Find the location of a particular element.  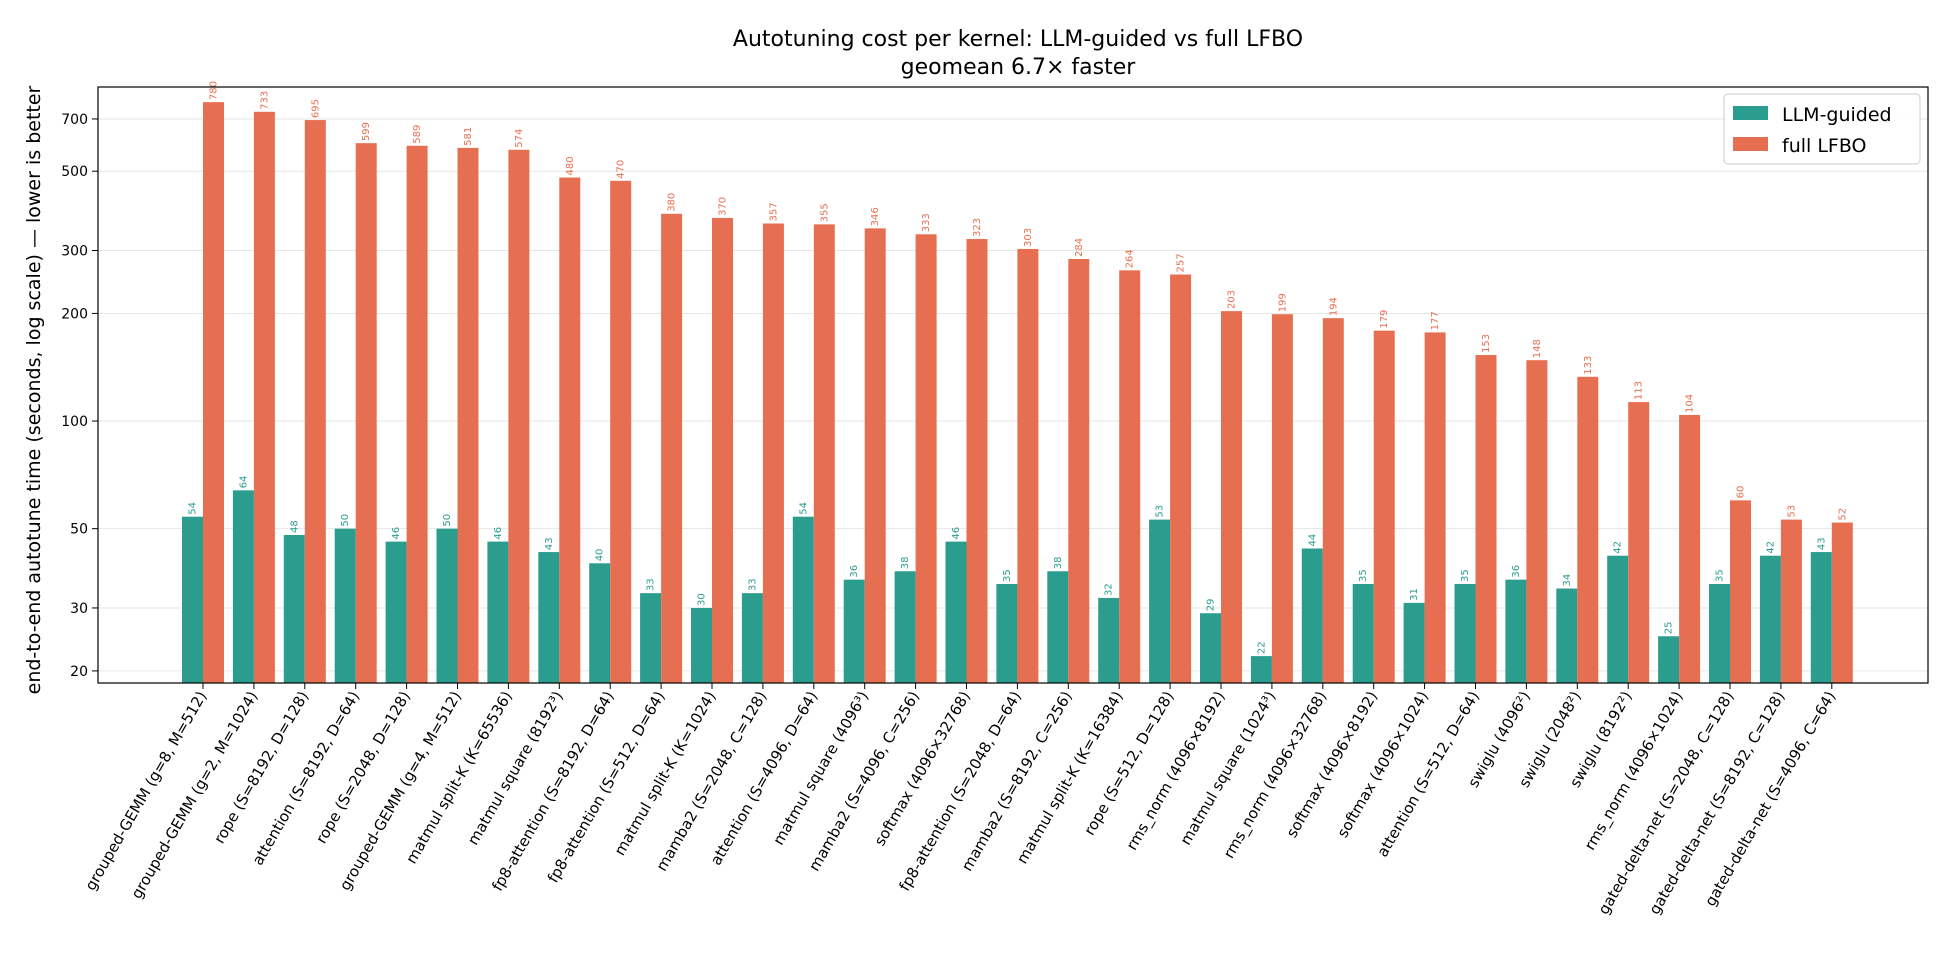

value-label-llm-guided-softmax-4096-1024: 31 is located at coordinates (1414, 594).